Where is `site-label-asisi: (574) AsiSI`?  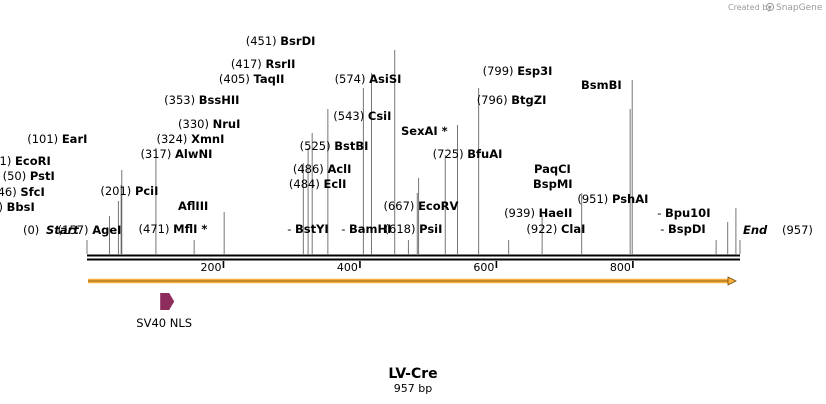
site-label-asisi: (574) AsiSI is located at coordinates (368, 79).